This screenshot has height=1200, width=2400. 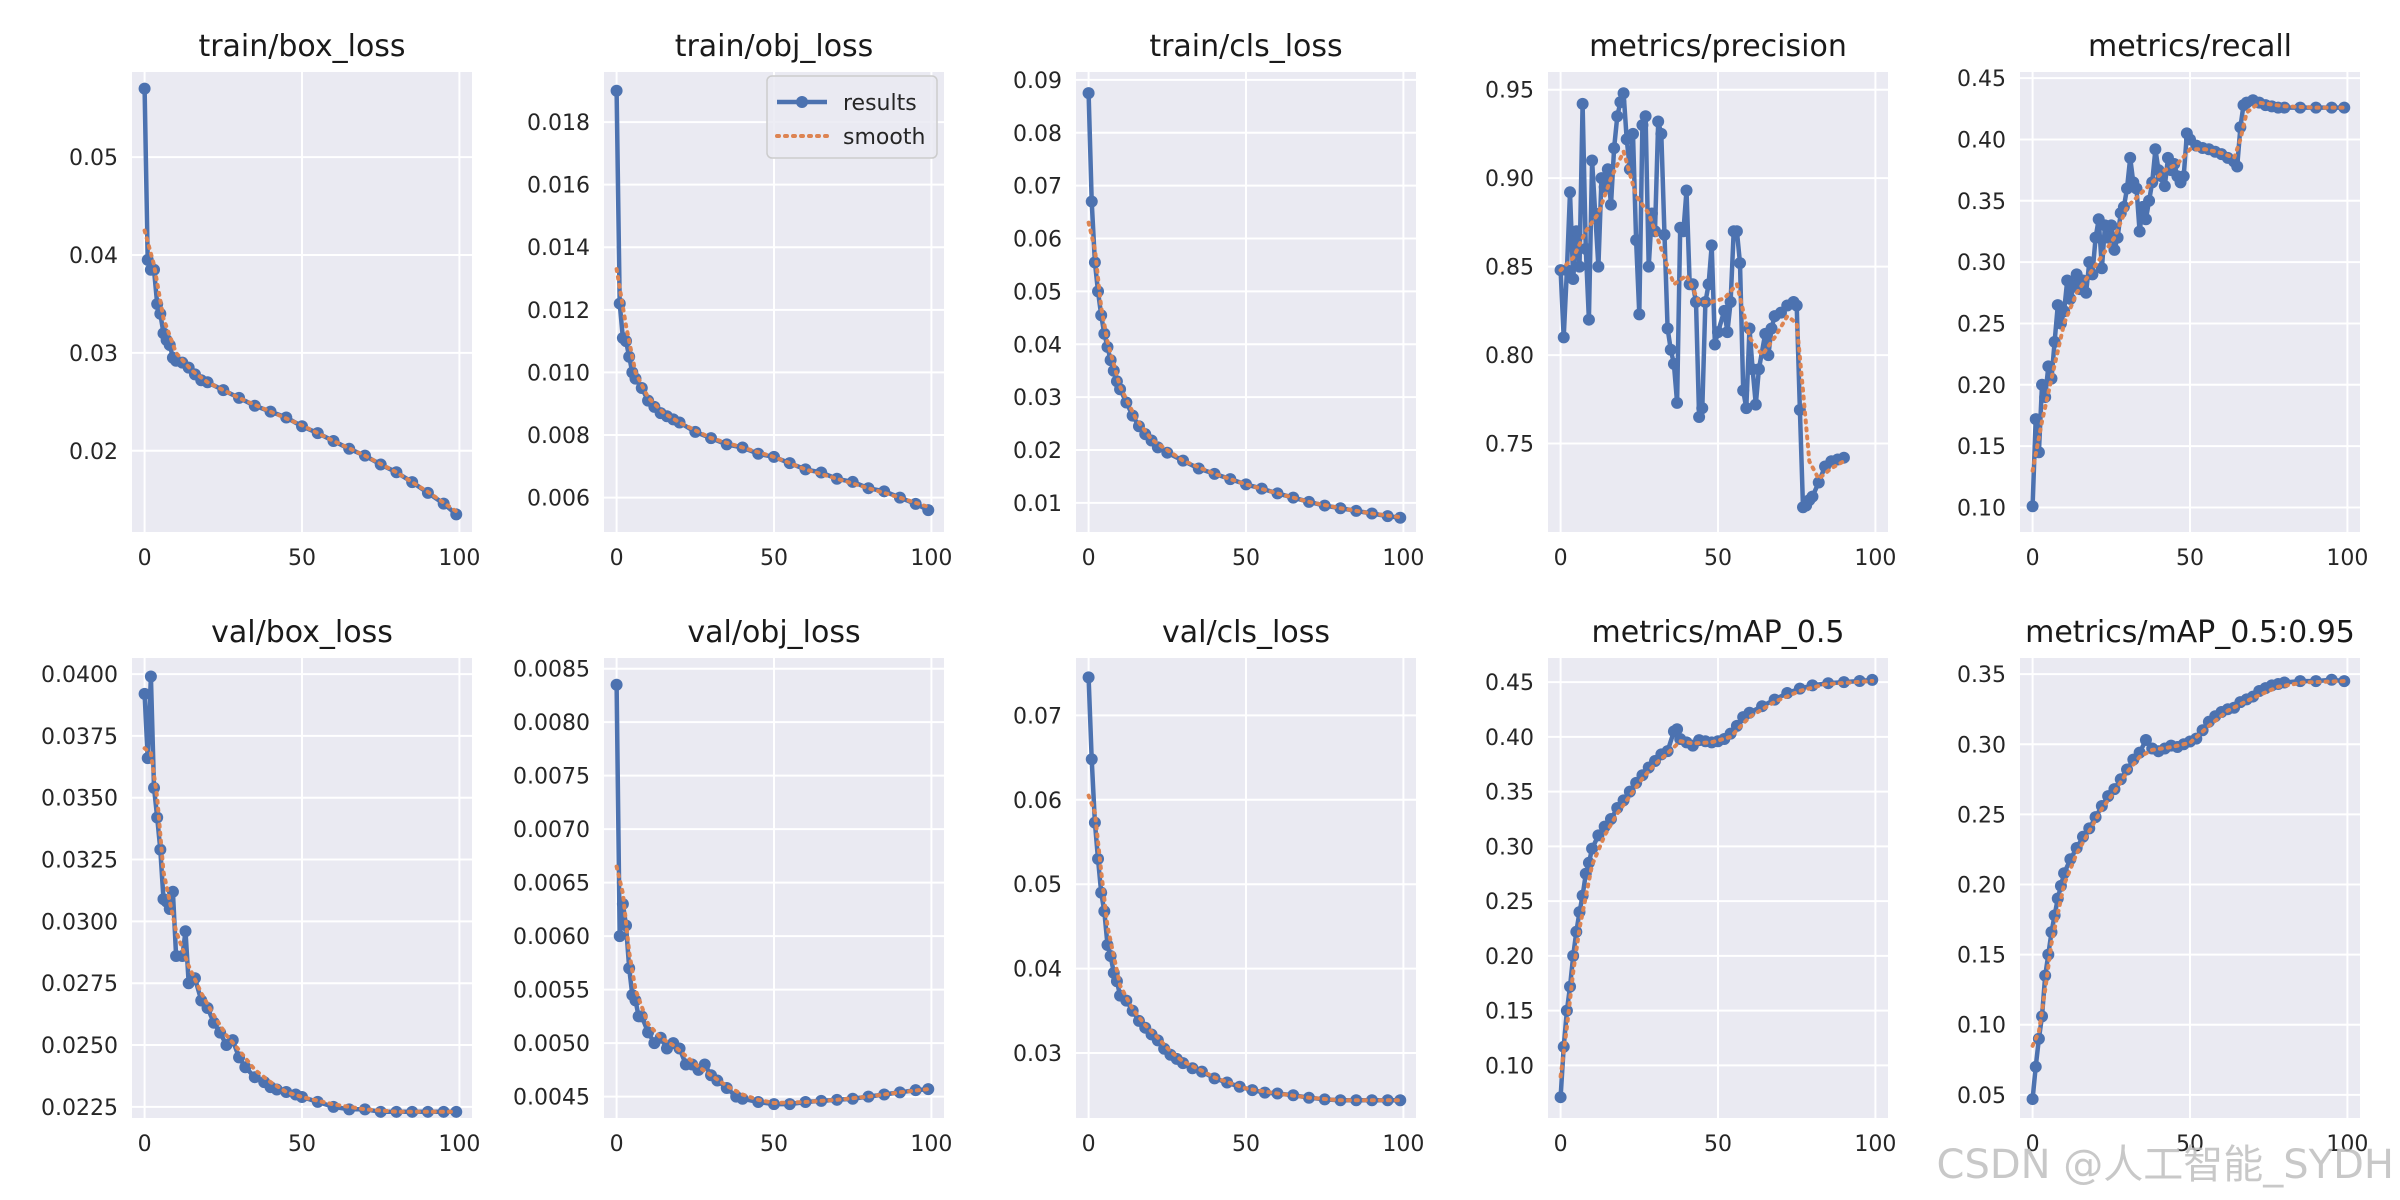 I want to click on y-tick-label: 0.014, so click(x=558, y=248).